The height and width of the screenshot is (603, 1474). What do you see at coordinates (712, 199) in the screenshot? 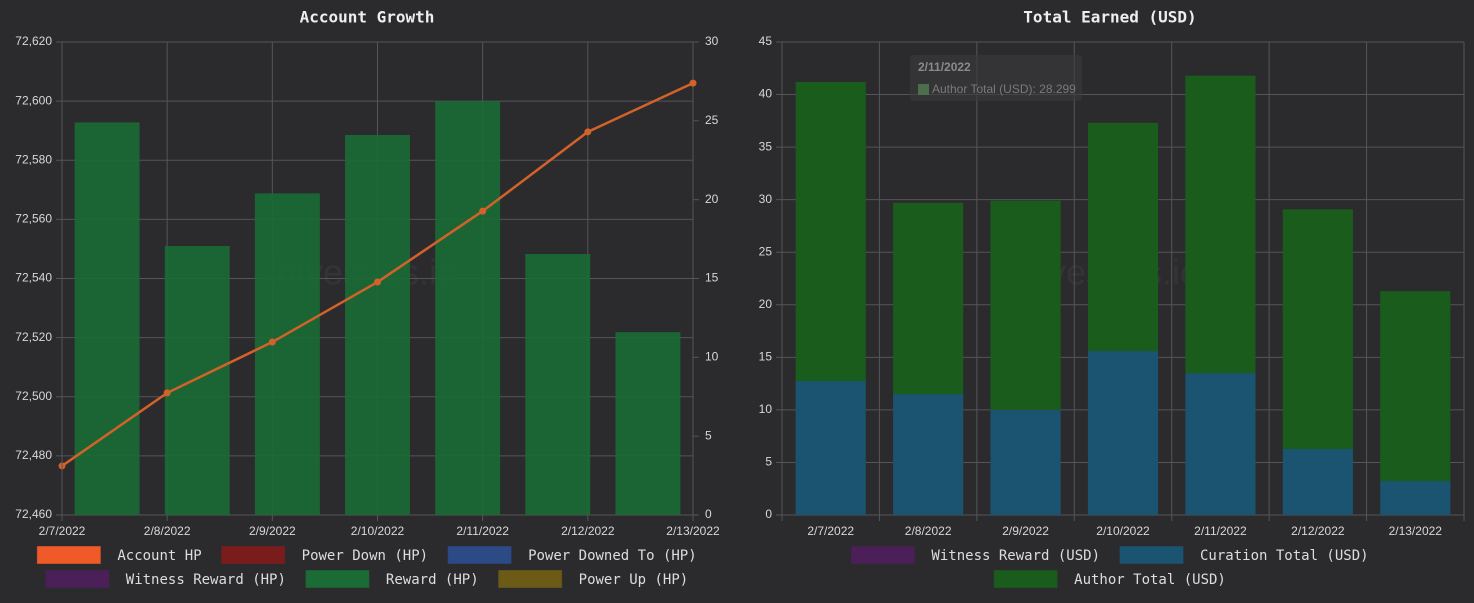
I see `y2-tick-label: 20` at bounding box center [712, 199].